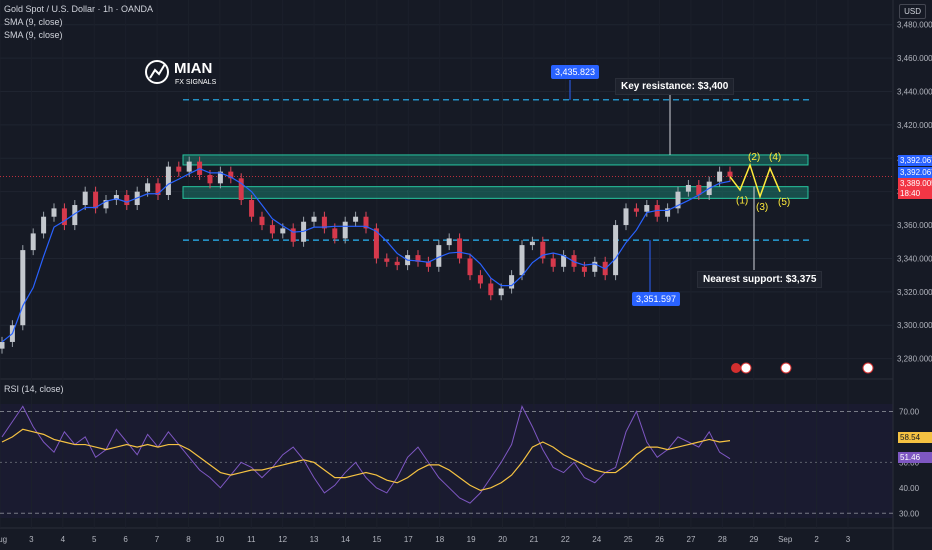 The image size is (932, 550). What do you see at coordinates (914, 359) in the screenshot?
I see `price-tick-label: 3,280.000` at bounding box center [914, 359].